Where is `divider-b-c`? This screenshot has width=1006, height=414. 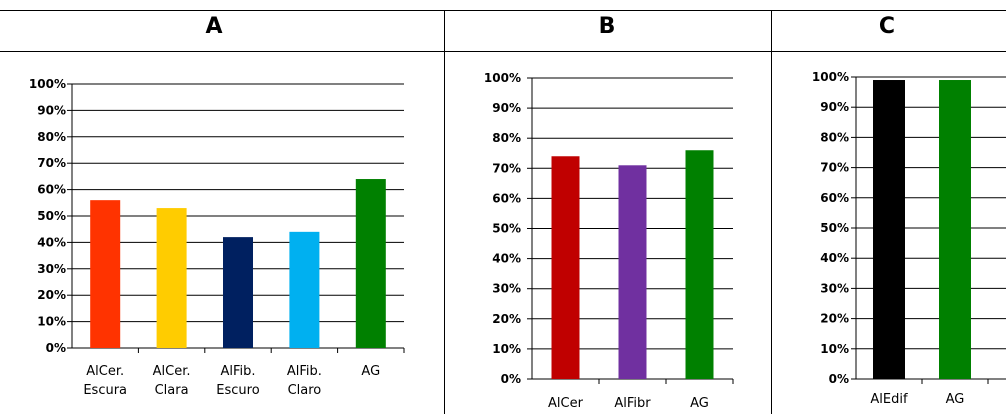 divider-b-c is located at coordinates (771, 212).